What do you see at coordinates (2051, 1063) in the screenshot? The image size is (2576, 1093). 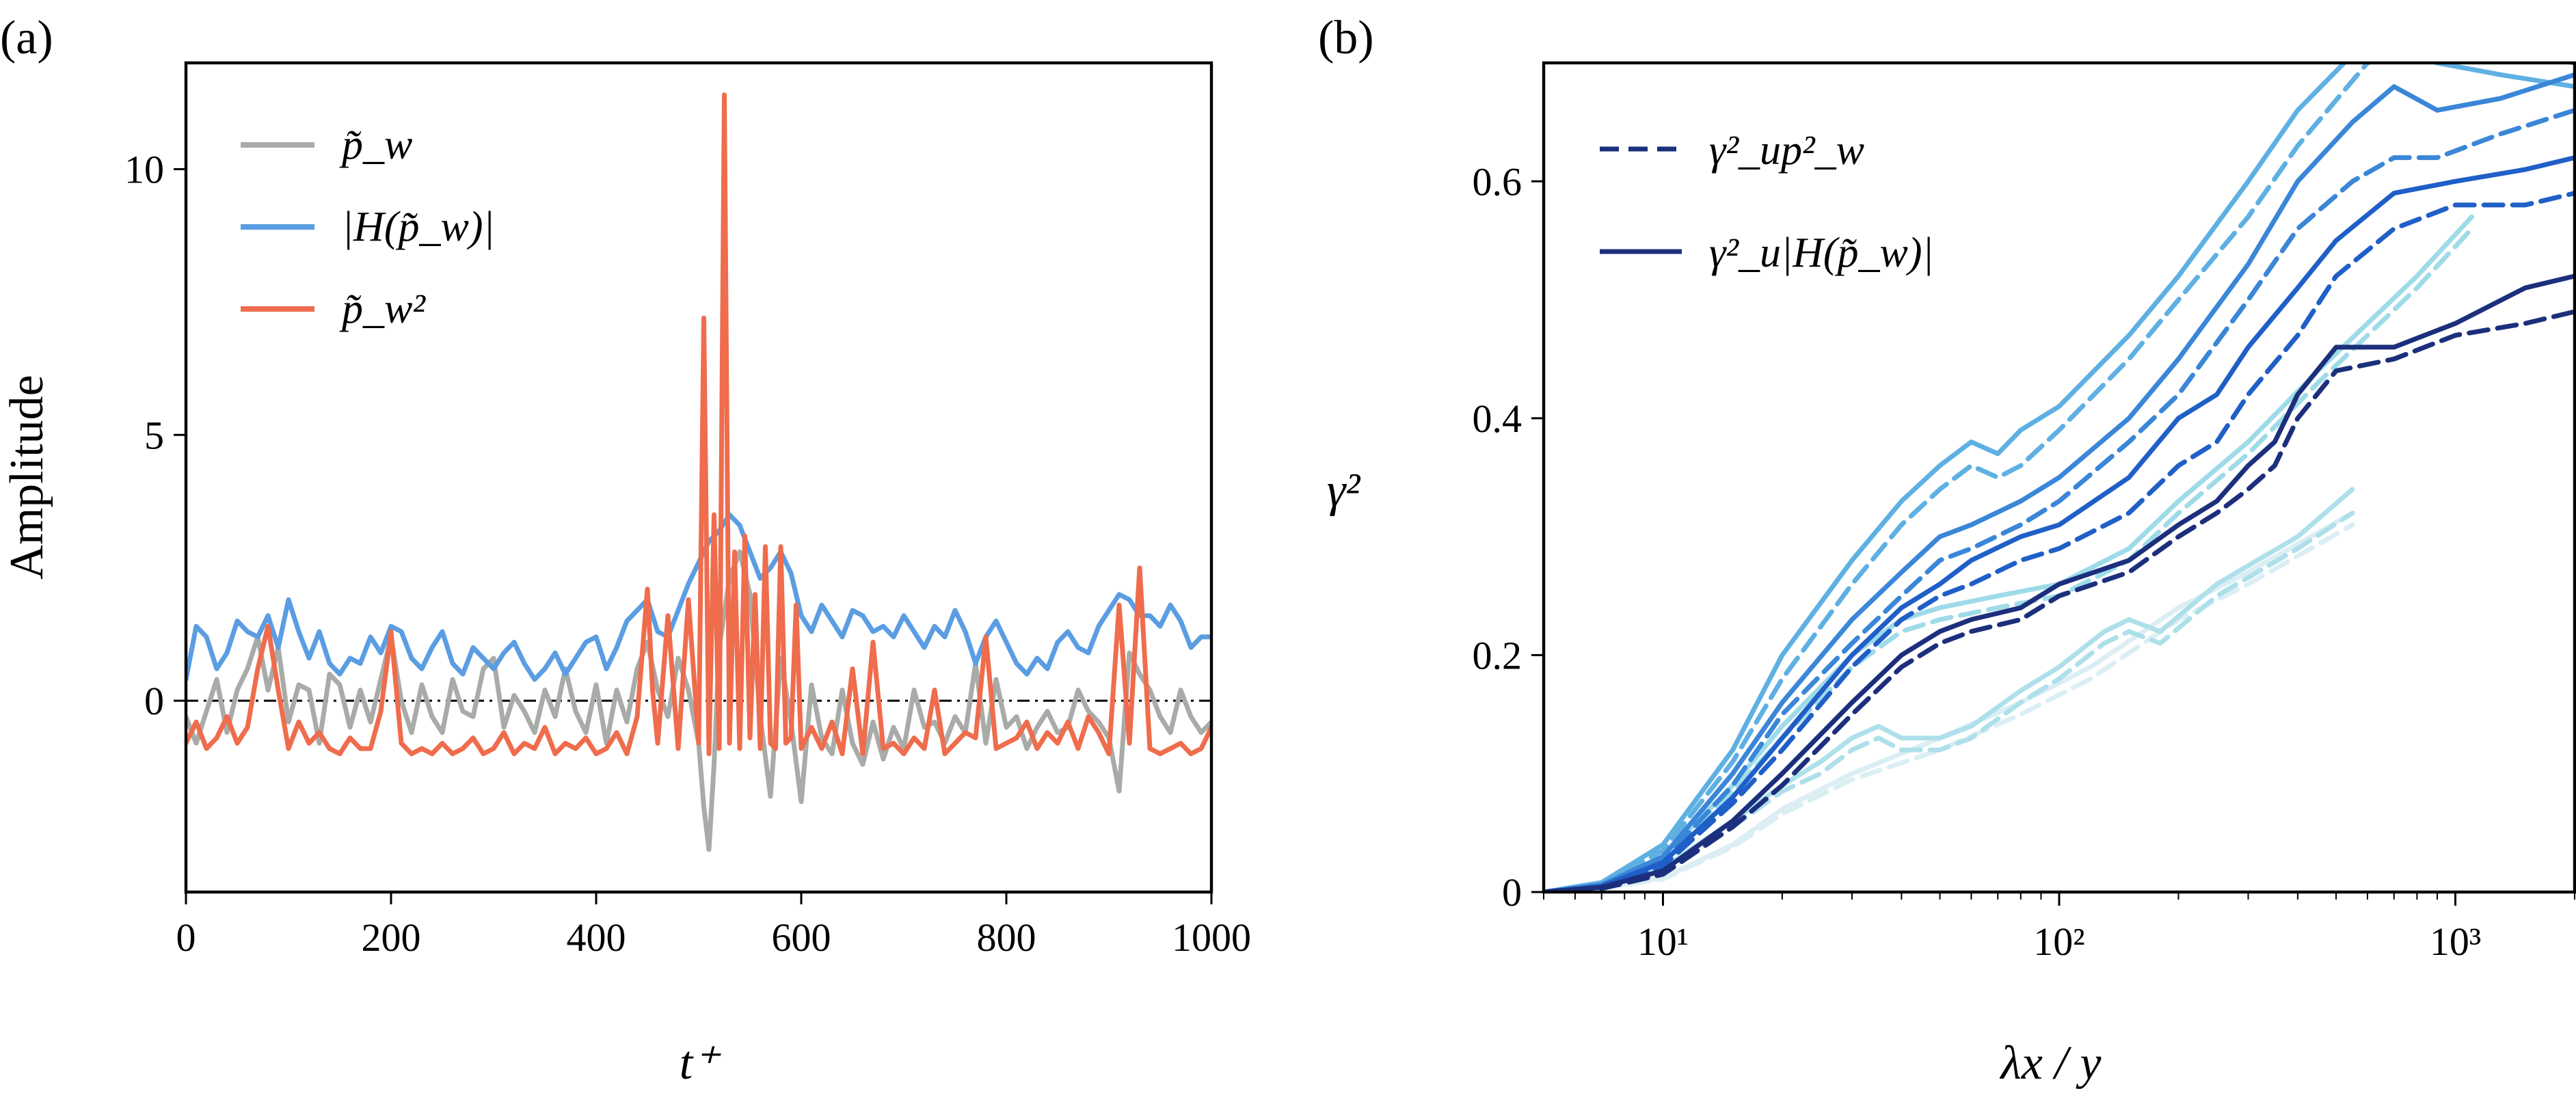 I see `panel-b-x-axis-label: λx / y` at bounding box center [2051, 1063].